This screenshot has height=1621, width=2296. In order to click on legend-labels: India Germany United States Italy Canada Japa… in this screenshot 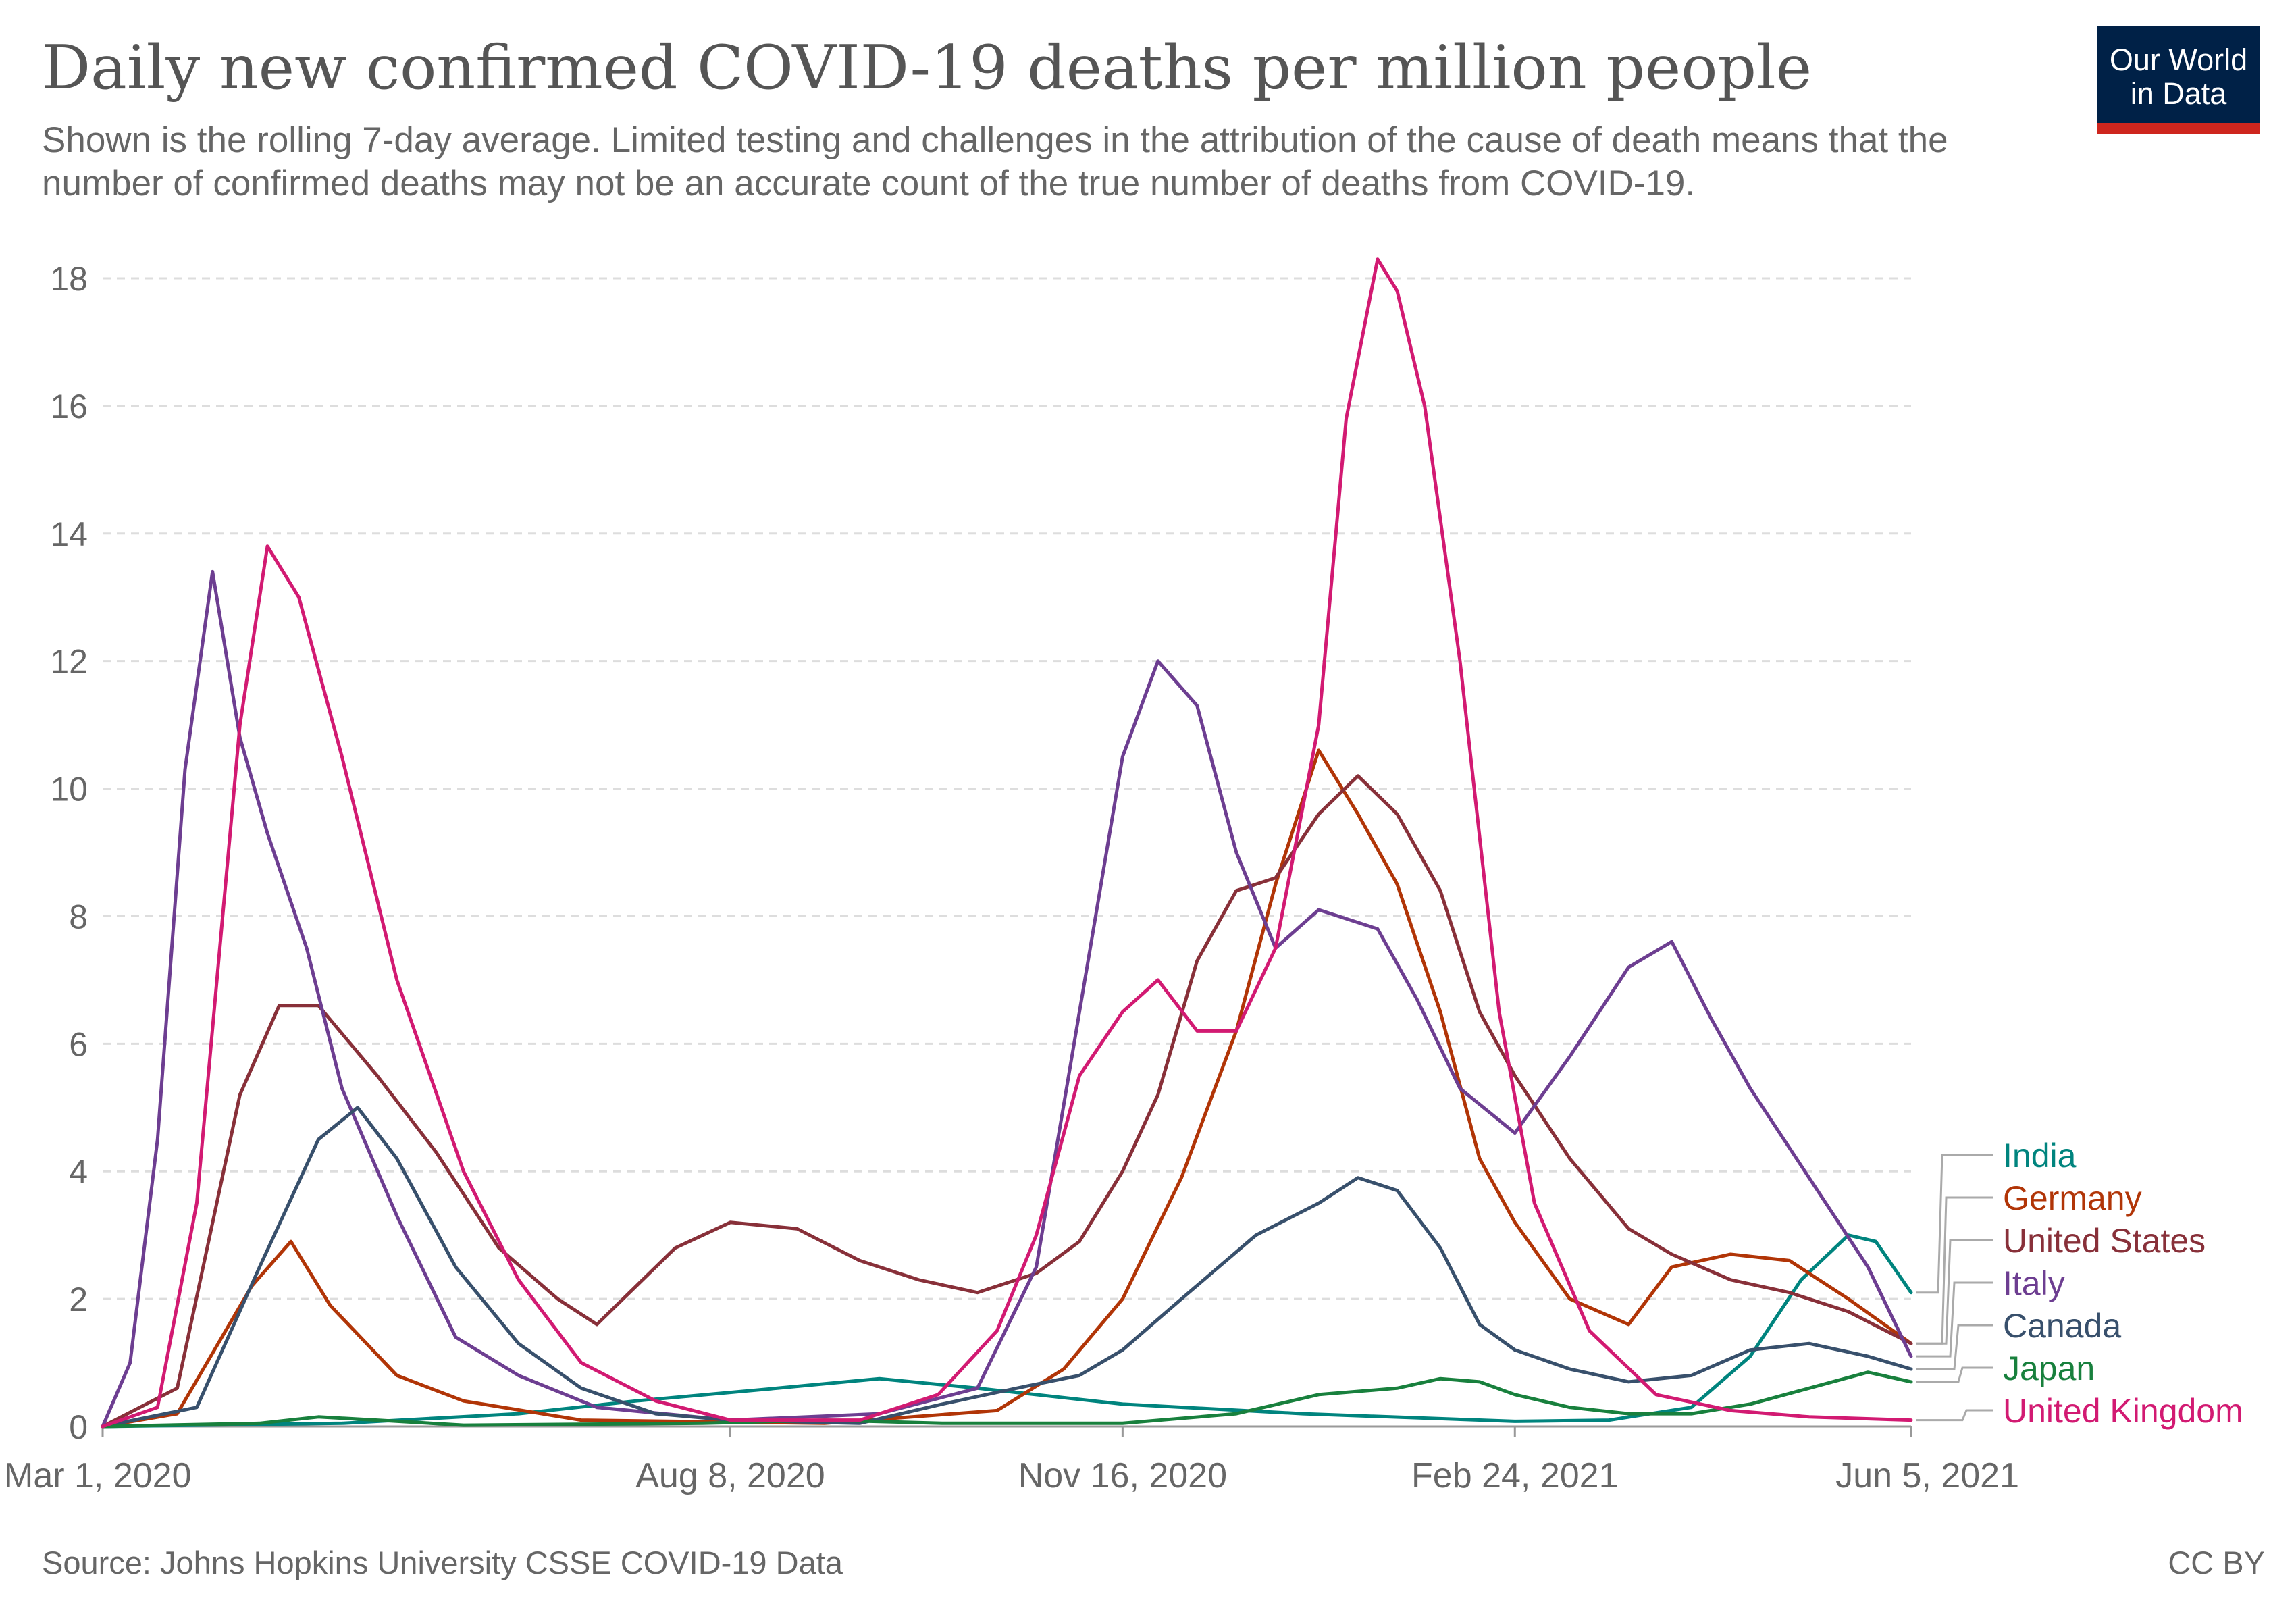, I will do `click(2079, 1283)`.